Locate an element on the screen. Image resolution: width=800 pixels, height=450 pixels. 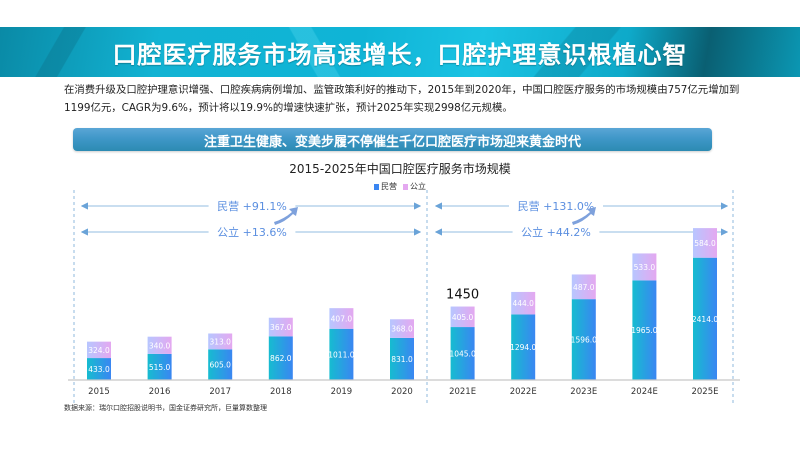
source-note: 数据来源：瑞尔口腔招股说明书，国金证券研究所，巨量算数整理 is located at coordinates (165, 408).